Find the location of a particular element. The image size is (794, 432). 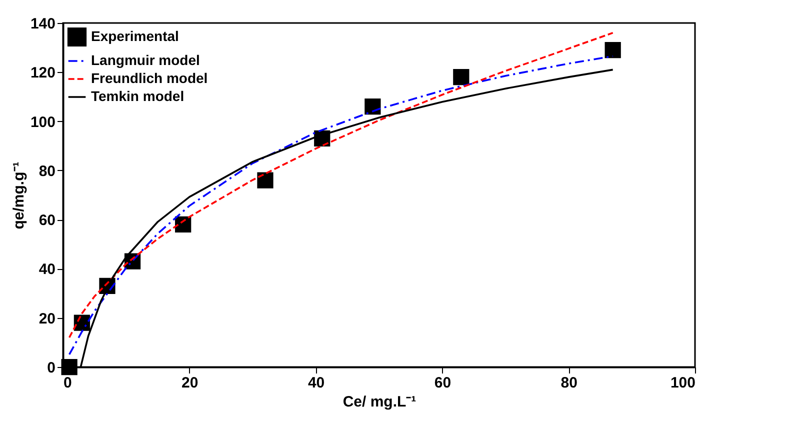

x-tick-label: 40 is located at coordinates (316, 383).